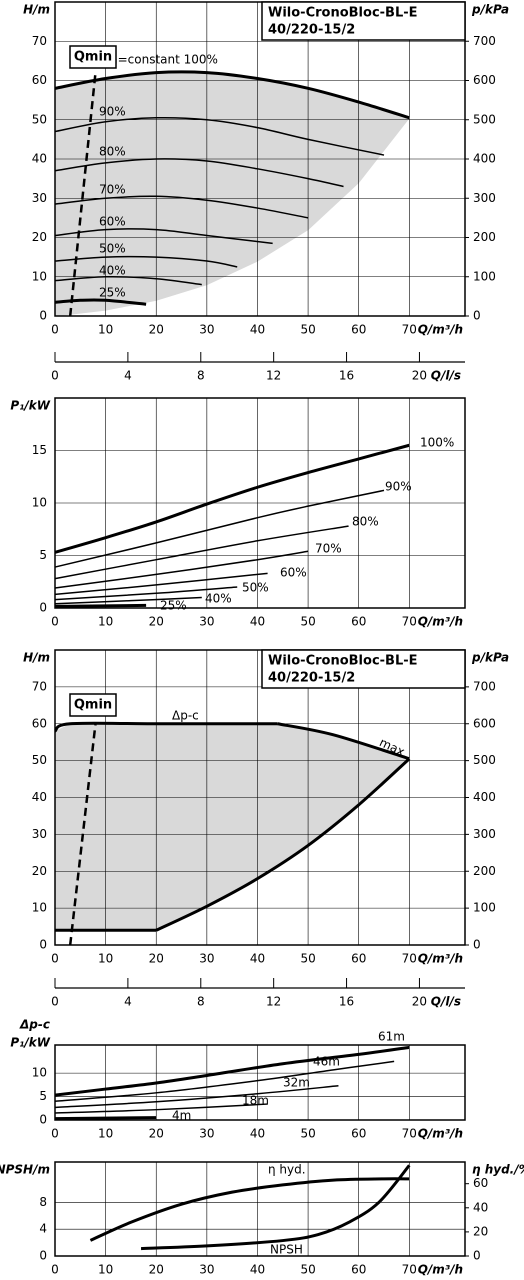 This screenshot has width=524, height=1280. Describe the element at coordinates (164, 60) in the screenshot. I see `curve-label: n=constant 100%` at that location.